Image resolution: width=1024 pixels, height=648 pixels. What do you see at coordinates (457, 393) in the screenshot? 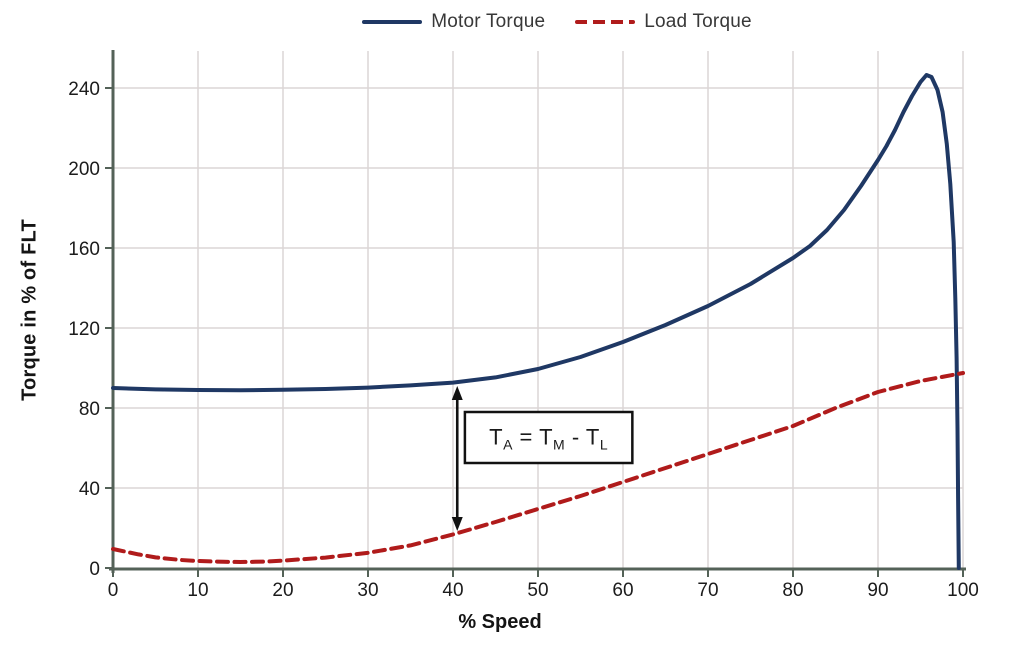
I see `arrowhead-up-icon` at bounding box center [457, 393].